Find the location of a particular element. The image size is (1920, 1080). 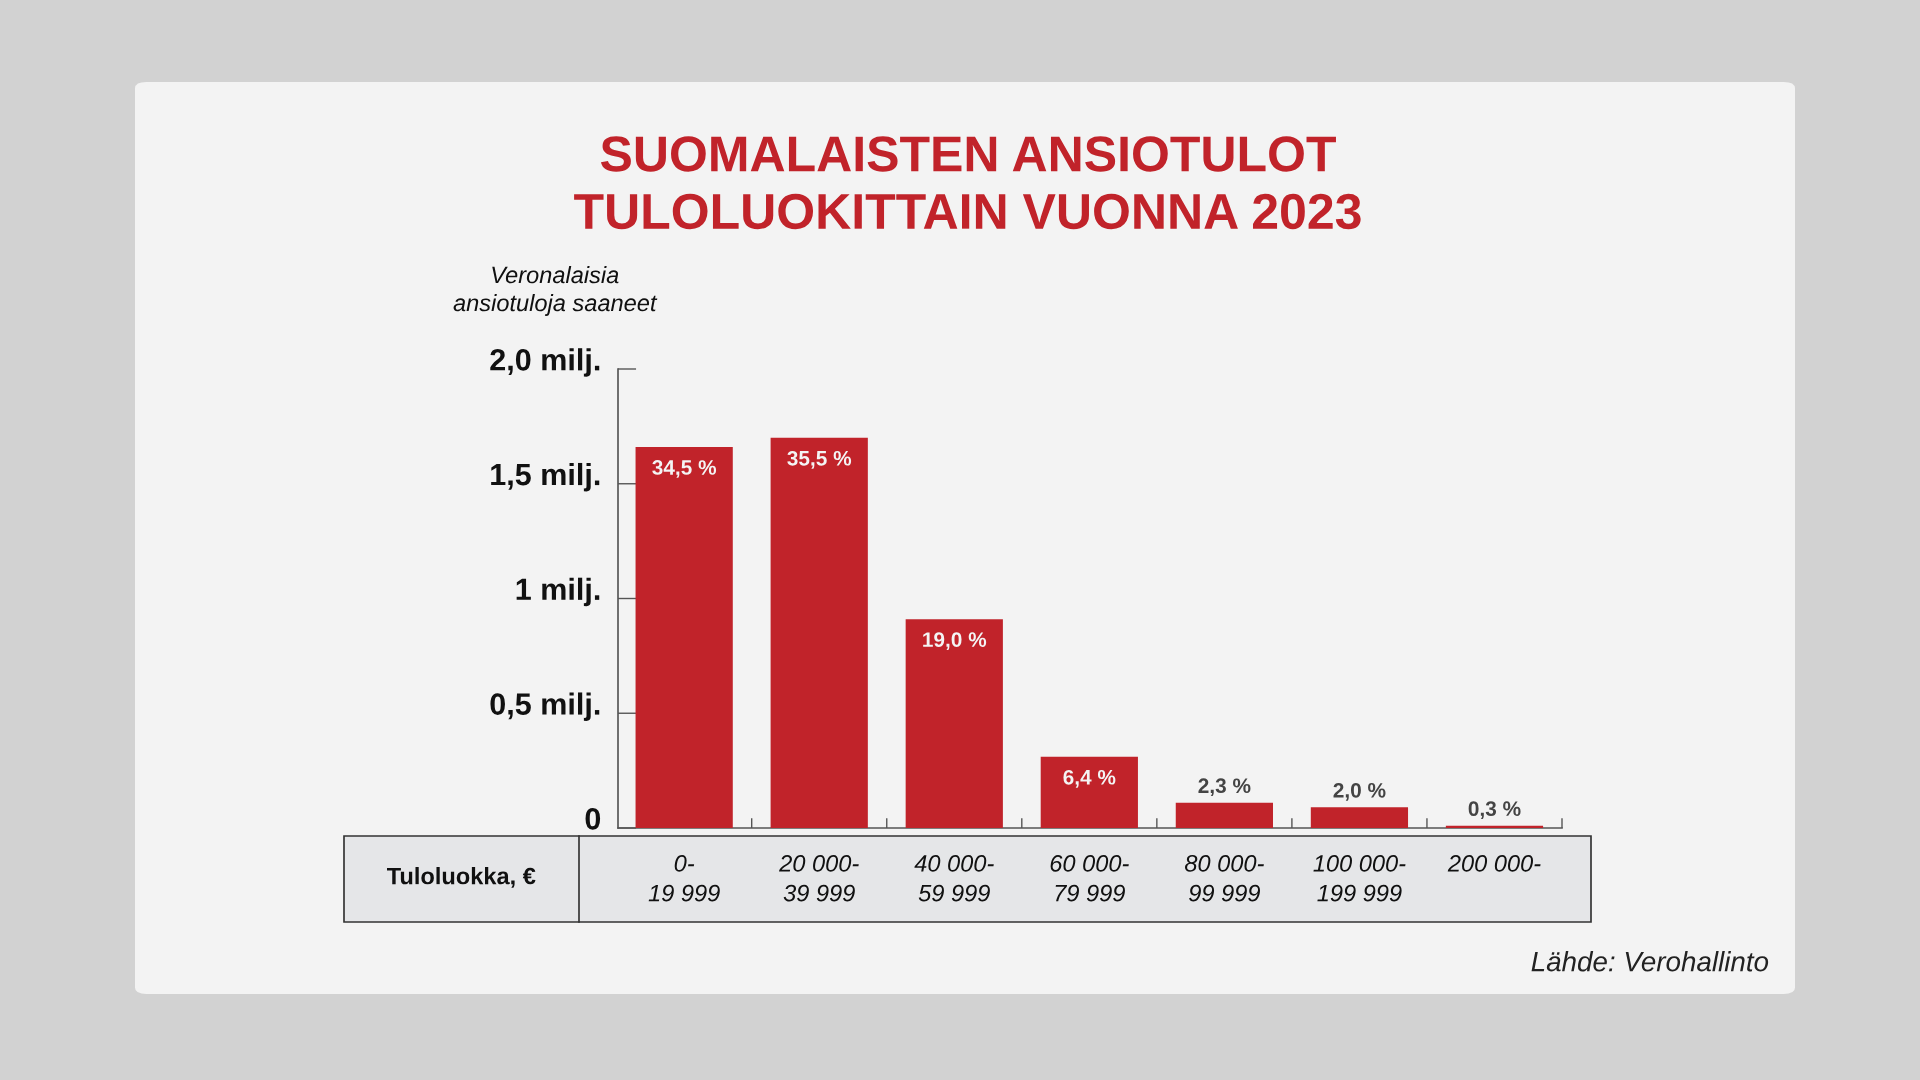

annotation: 35,5 % is located at coordinates (819, 459).